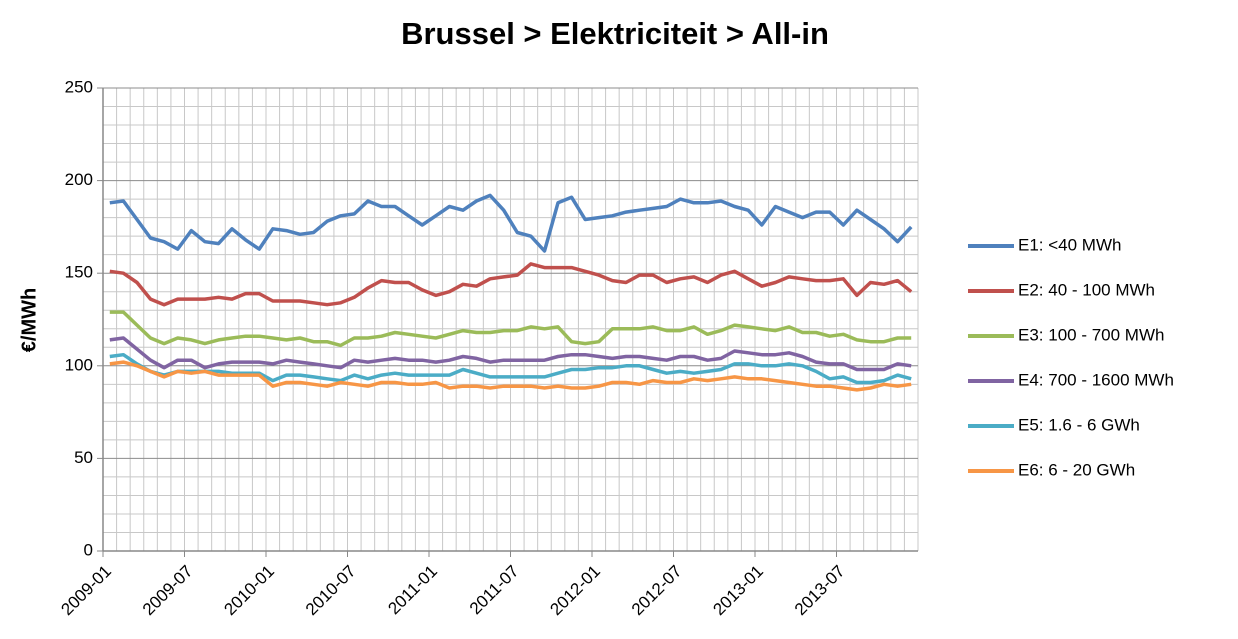 The height and width of the screenshot is (639, 1238). I want to click on y-tick-label: 0, so click(88, 549).